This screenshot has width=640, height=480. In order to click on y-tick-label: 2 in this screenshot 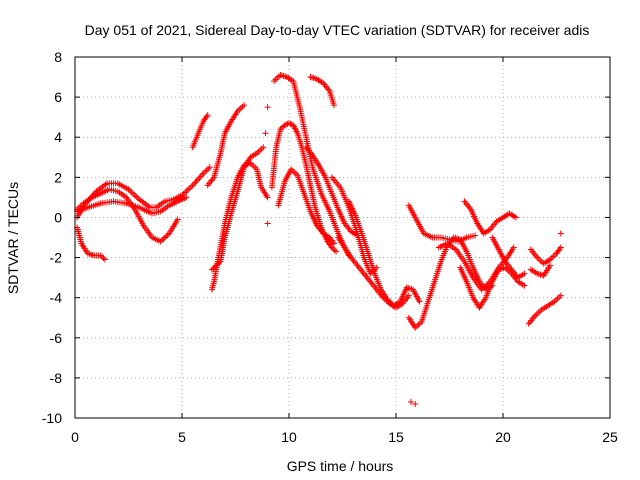, I will do `click(58, 177)`.